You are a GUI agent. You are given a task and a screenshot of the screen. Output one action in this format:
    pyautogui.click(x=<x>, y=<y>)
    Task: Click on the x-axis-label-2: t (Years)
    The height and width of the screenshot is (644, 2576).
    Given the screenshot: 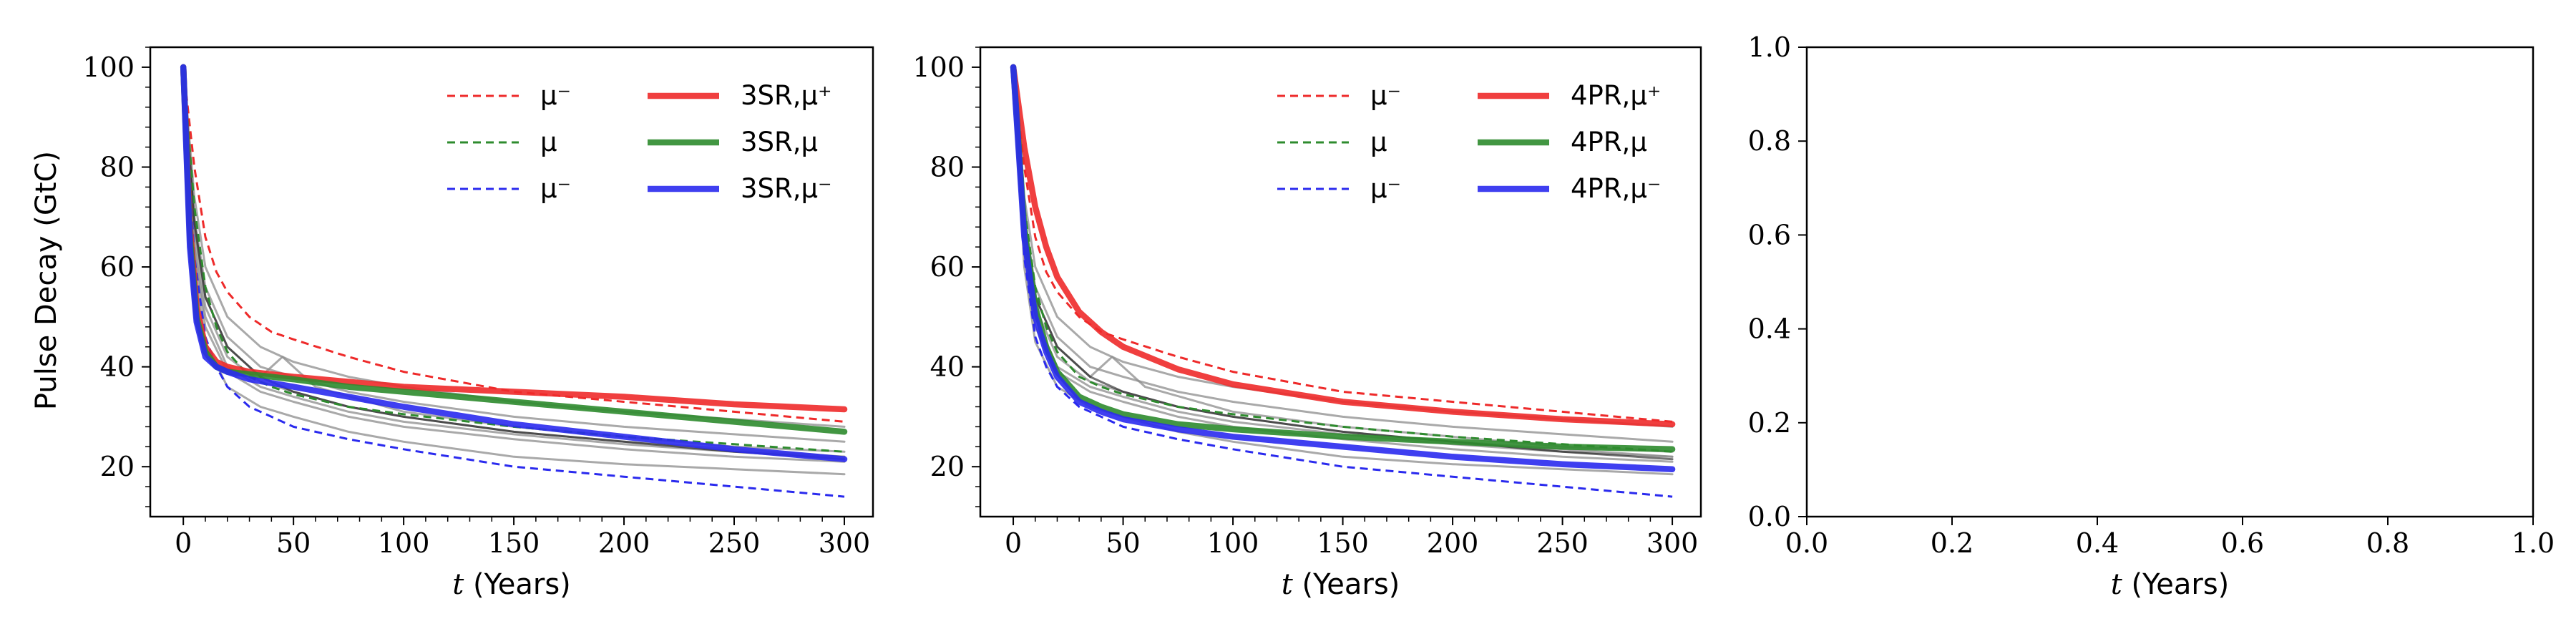 What is the action you would take?
    pyautogui.click(x=1341, y=584)
    